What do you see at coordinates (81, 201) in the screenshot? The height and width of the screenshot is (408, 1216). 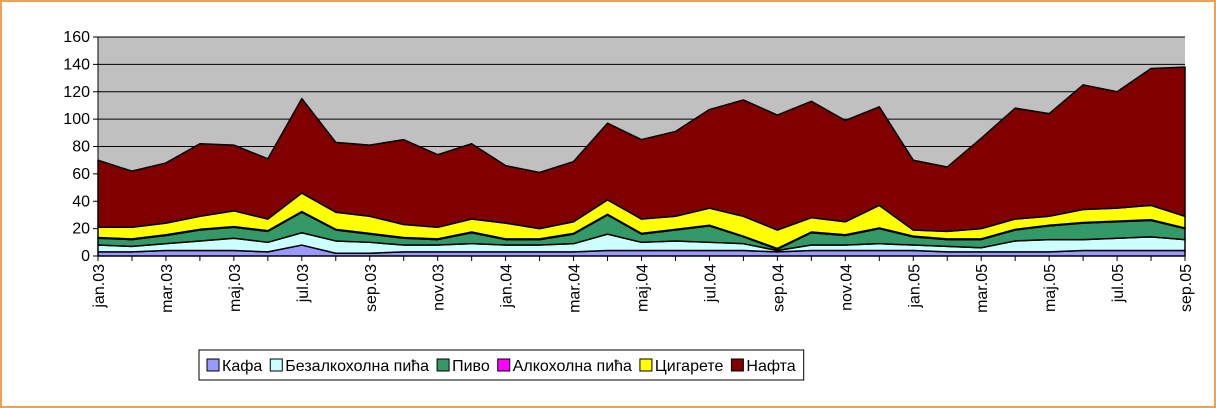 I see `y-tick-label: 40` at bounding box center [81, 201].